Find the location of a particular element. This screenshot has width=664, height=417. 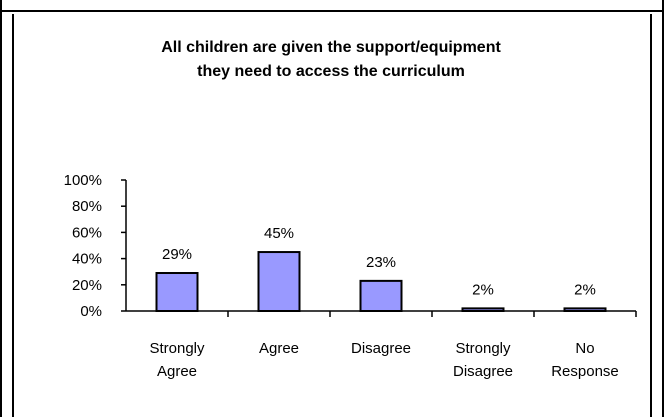

category-label-4: Response is located at coordinates (585, 371).